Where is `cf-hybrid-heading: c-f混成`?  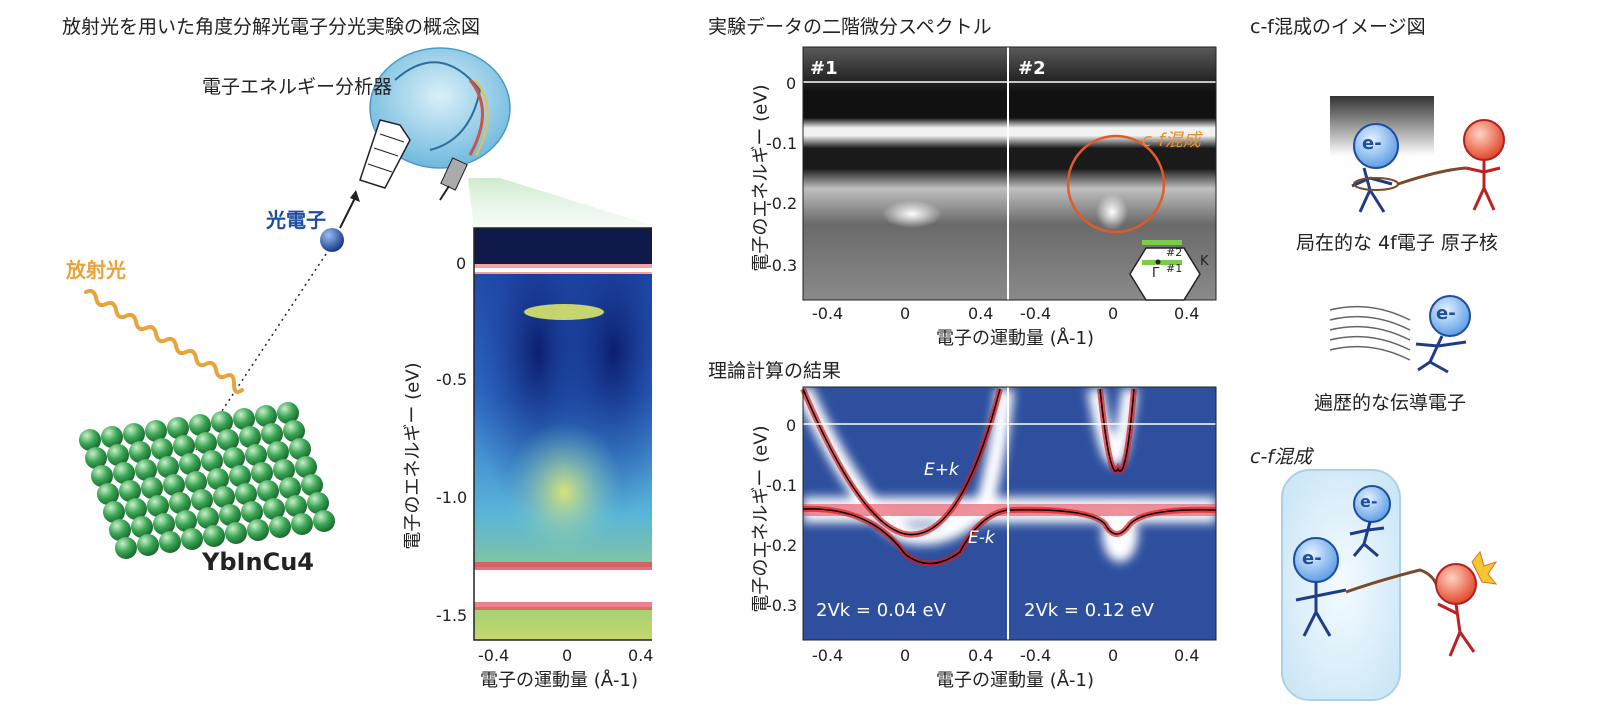 cf-hybrid-heading: c-f混成 is located at coordinates (1281, 457).